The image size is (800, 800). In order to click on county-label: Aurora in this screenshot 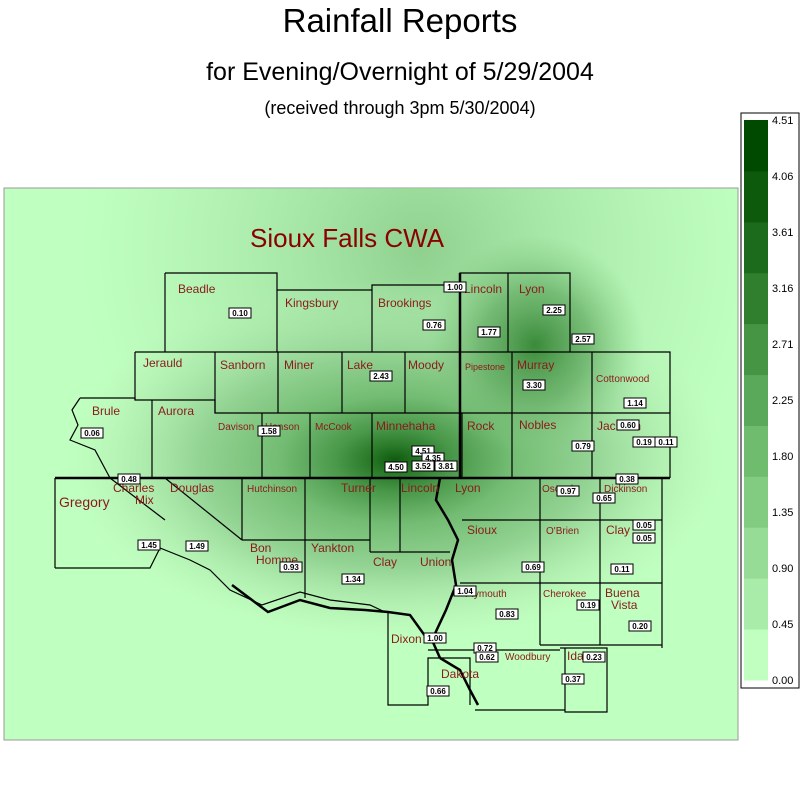, I will do `click(176, 411)`.